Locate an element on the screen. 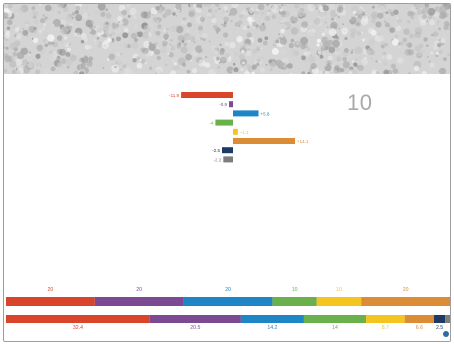  stacked-bar-segment is located at coordinates (447, 319).